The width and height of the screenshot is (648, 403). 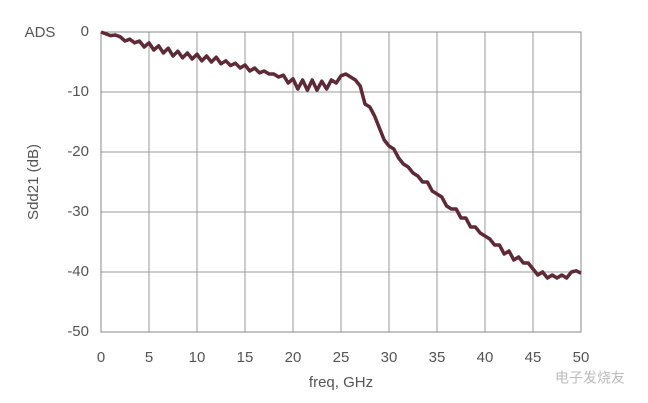 What do you see at coordinates (85, 31) in the screenshot?
I see `y-tick-label: 0` at bounding box center [85, 31].